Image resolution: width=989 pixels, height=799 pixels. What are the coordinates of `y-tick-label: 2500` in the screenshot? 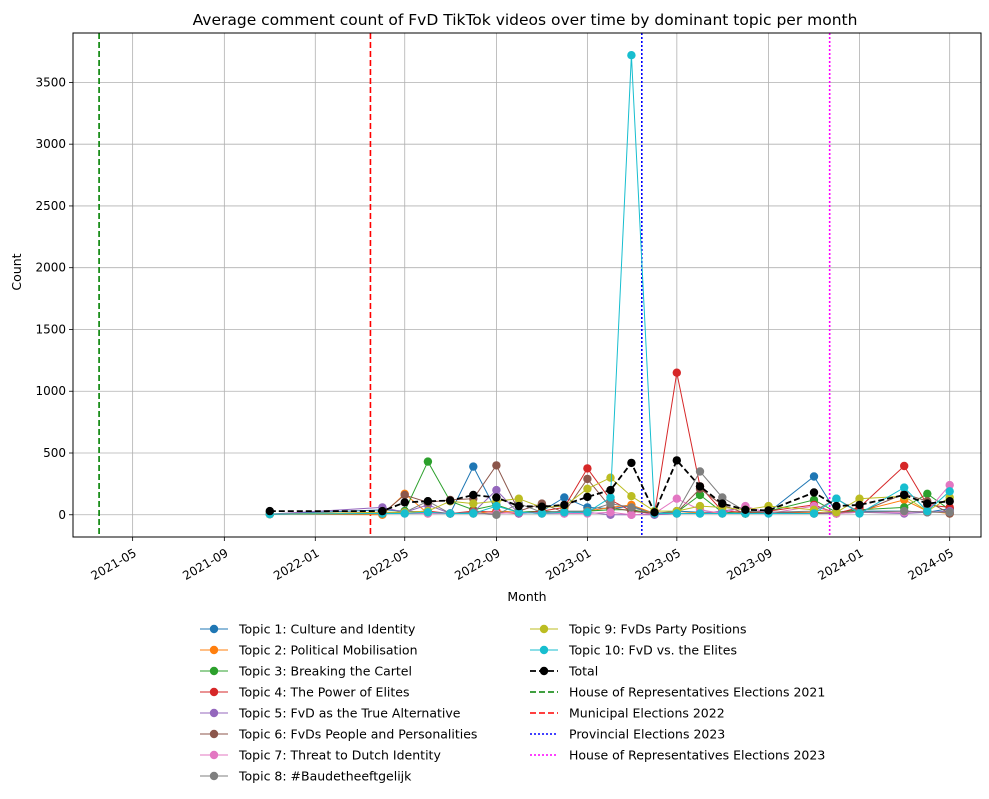 It's located at (50, 206).